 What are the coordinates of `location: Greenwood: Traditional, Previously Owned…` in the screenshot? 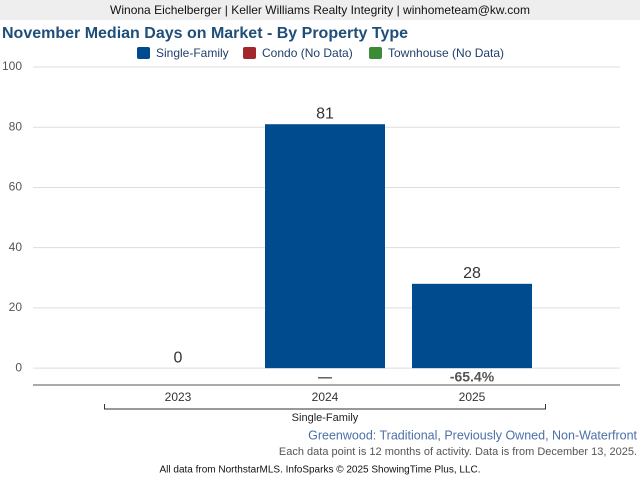 It's located at (472, 435).